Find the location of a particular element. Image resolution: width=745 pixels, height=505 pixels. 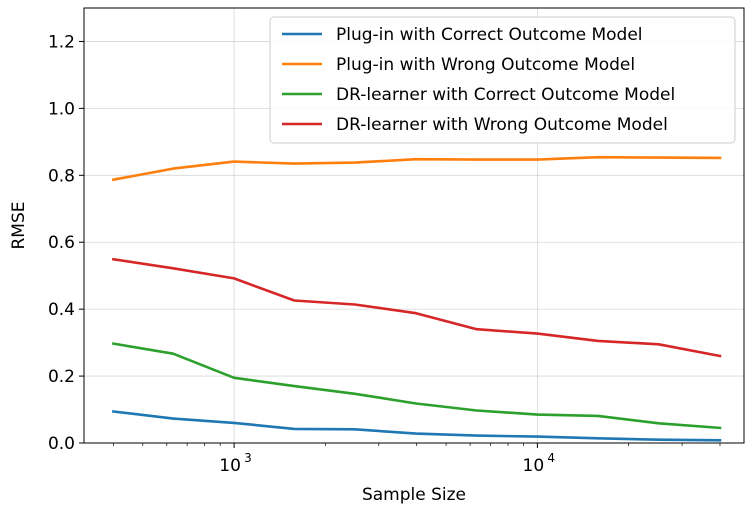

legend-label-2: Plug-in with Wrong Outcome Model is located at coordinates (485, 65).